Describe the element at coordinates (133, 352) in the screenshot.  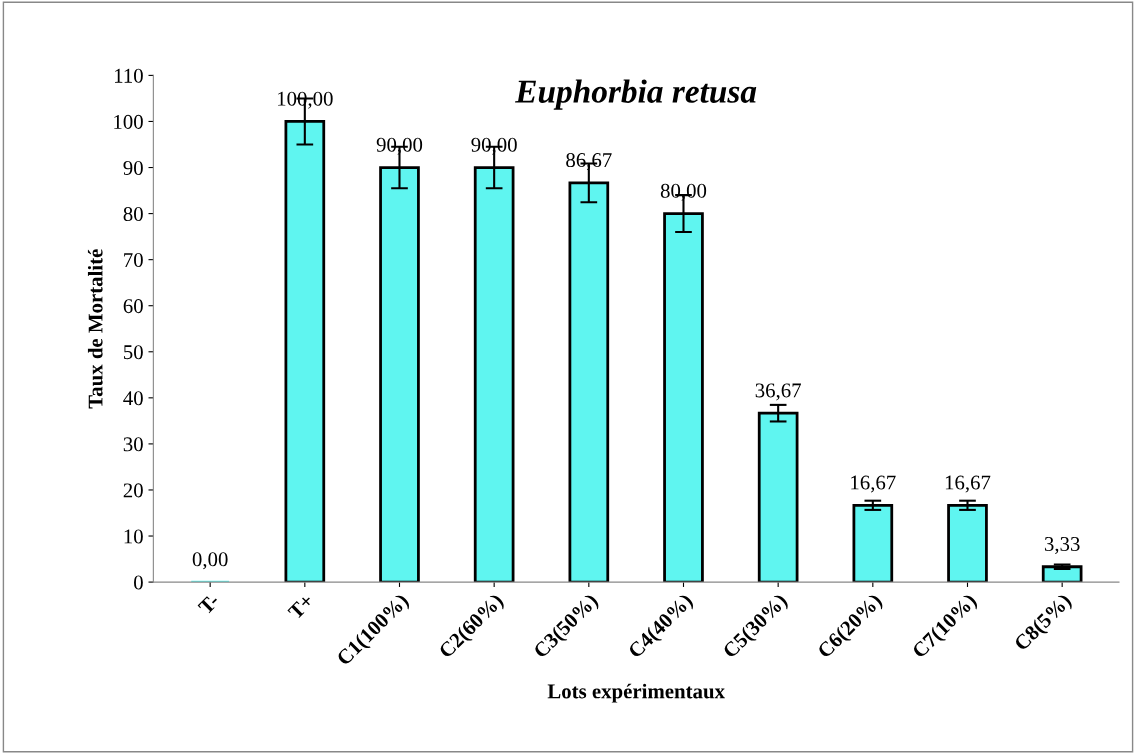
I see `y-tick-label: 50` at that location.